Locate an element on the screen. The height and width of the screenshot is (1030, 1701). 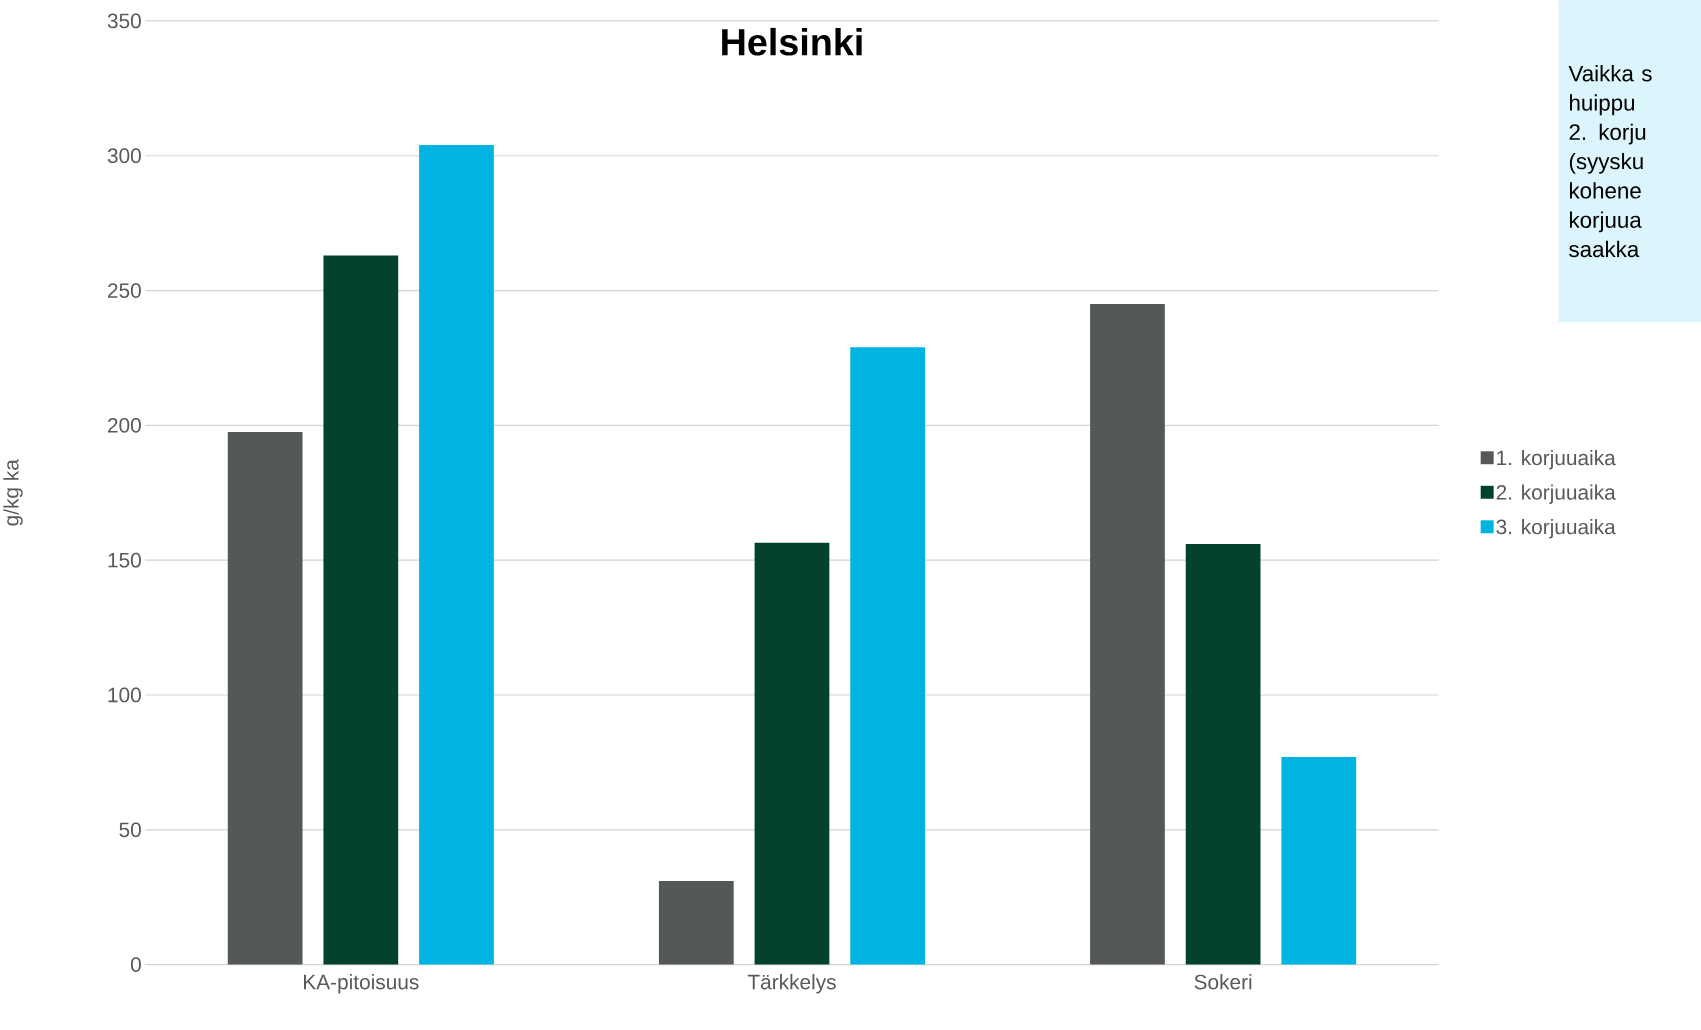
y-tick-label: 100 is located at coordinates (124, 695).